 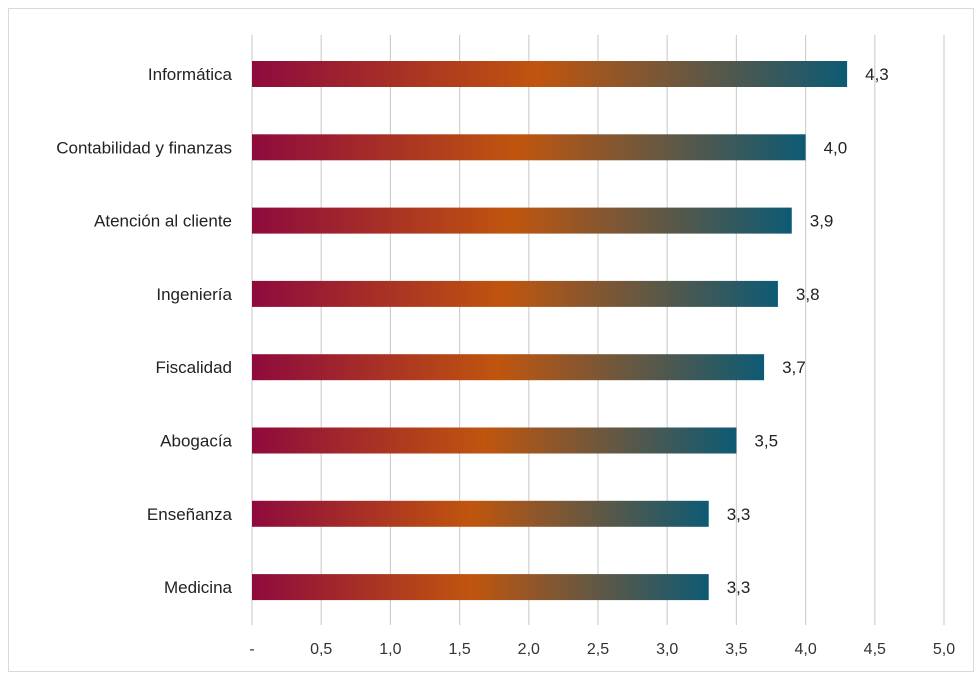 I want to click on x-tick-label: 4,5, so click(x=875, y=649).